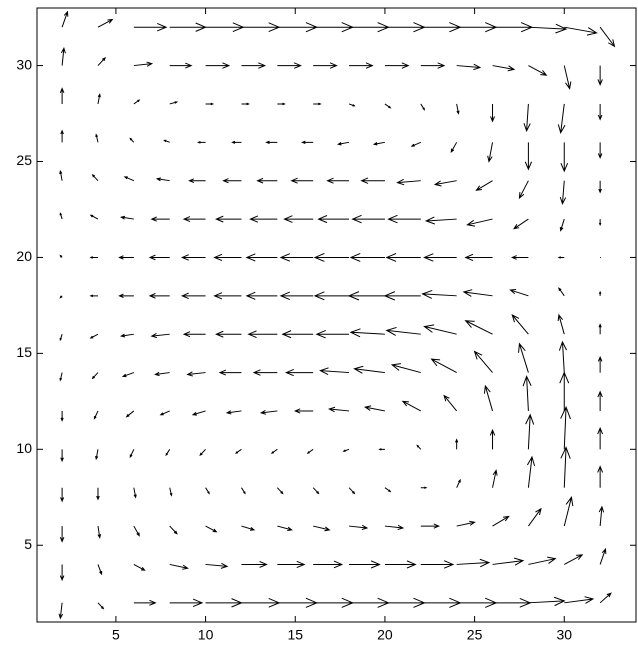 This screenshot has height=649, width=638. I want to click on y-tick-label: 15, so click(24, 352).